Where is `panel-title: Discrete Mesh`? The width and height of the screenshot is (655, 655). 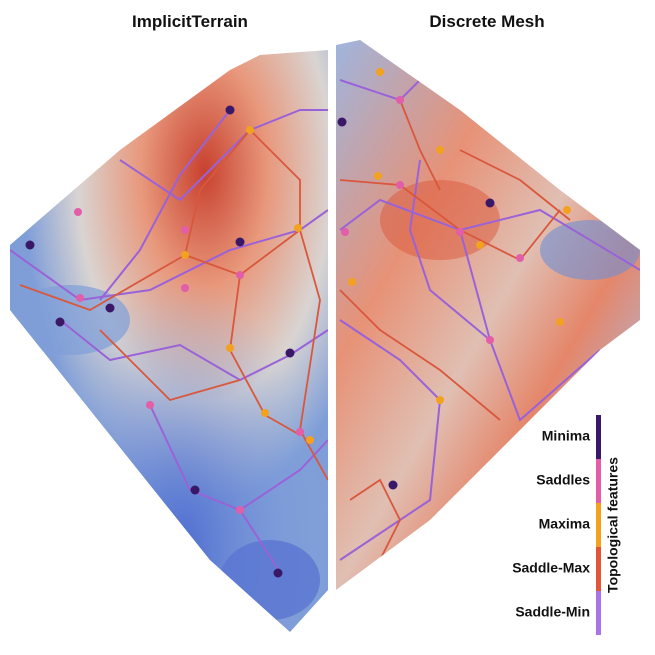 panel-title: Discrete Mesh is located at coordinates (486, 21).